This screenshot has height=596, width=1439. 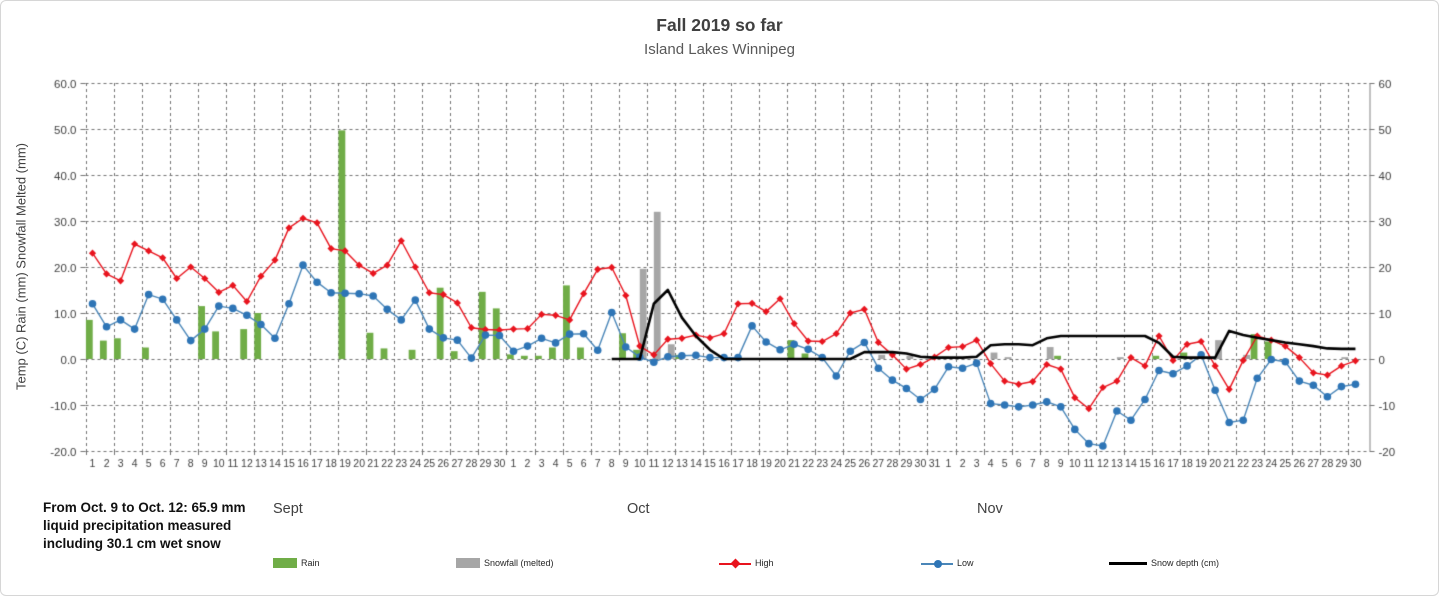 What do you see at coordinates (719, 49) in the screenshot?
I see `chart-subtitle: Island Lakes Winnipeg` at bounding box center [719, 49].